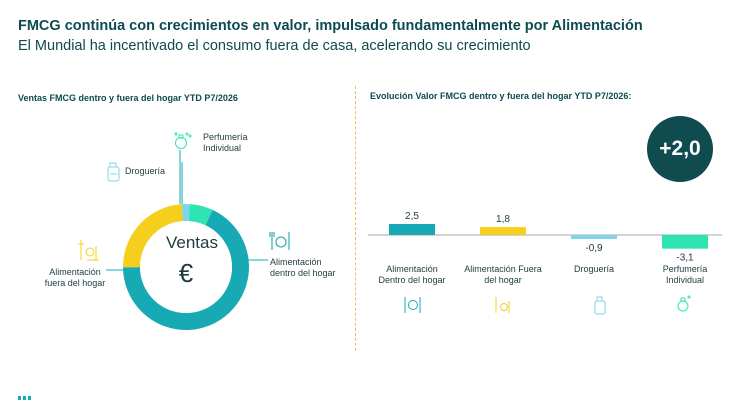  What do you see at coordinates (24, 398) in the screenshot?
I see `brand-logo` at bounding box center [24, 398].